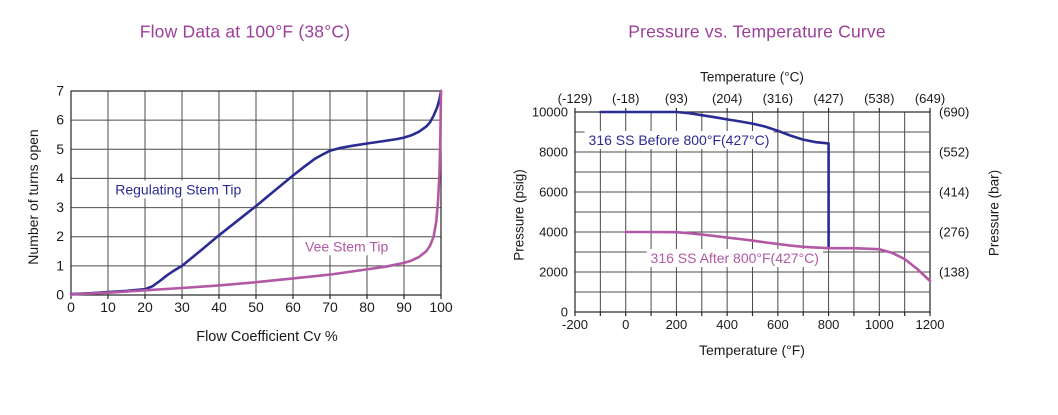 This screenshot has width=1058, height=415. What do you see at coordinates (752, 77) in the screenshot?
I see `pressure-chart-top-axis-label: Temperature (°C)` at bounding box center [752, 77].